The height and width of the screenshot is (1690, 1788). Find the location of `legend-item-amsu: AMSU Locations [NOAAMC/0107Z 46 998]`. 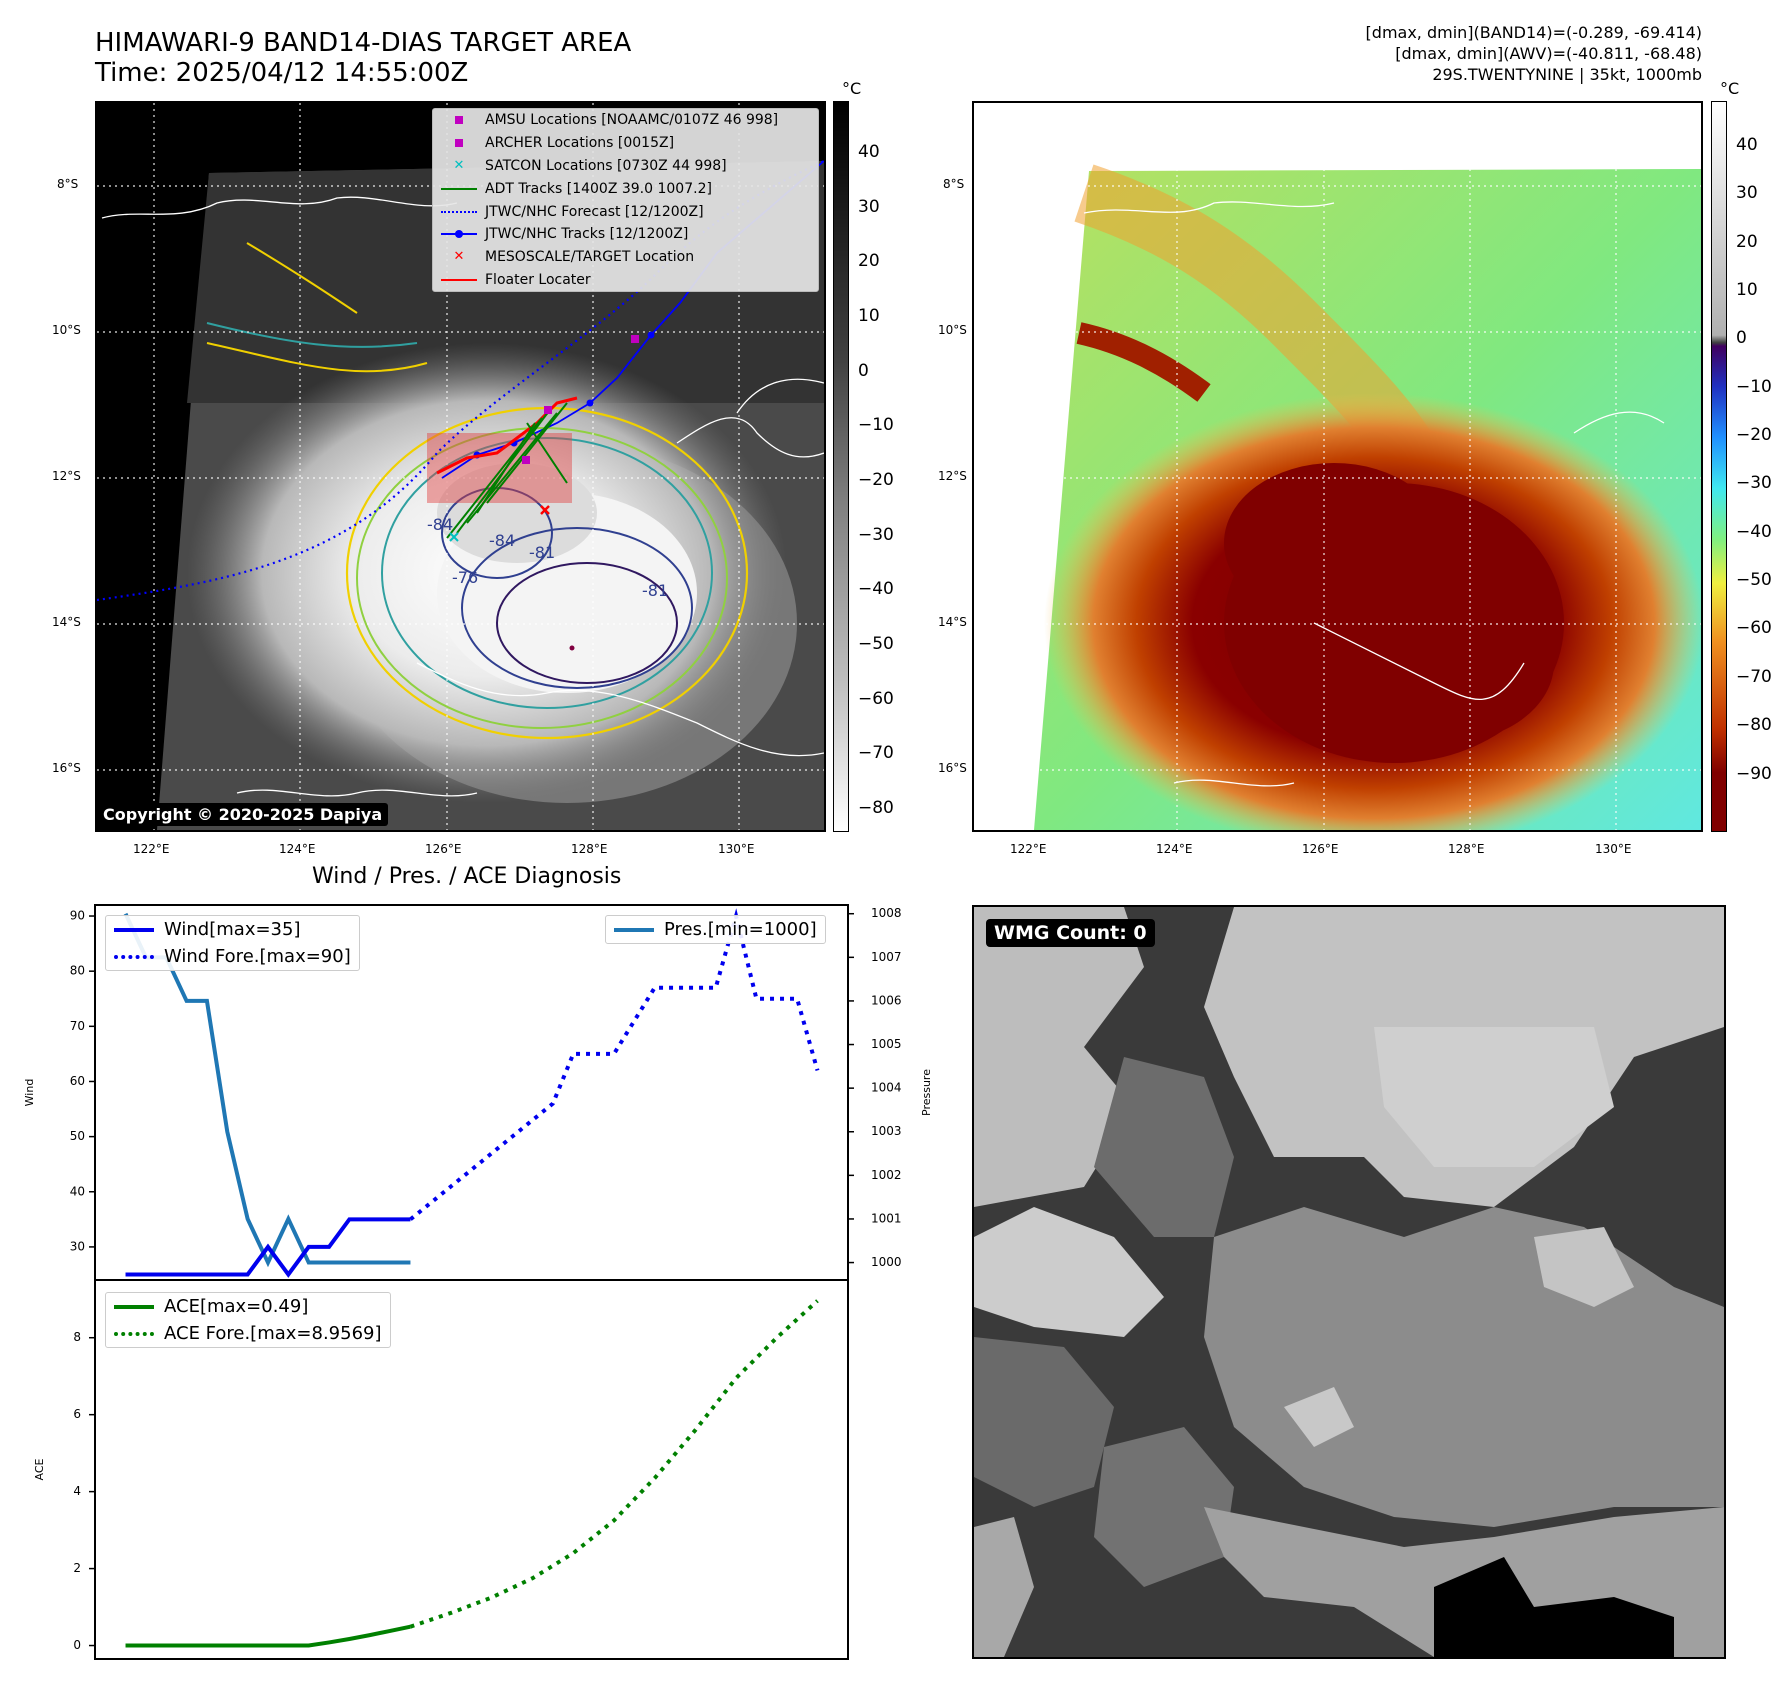

legend-item-amsu: AMSU Locations [NOAAMC/0107Z 46 998] is located at coordinates (625, 120).